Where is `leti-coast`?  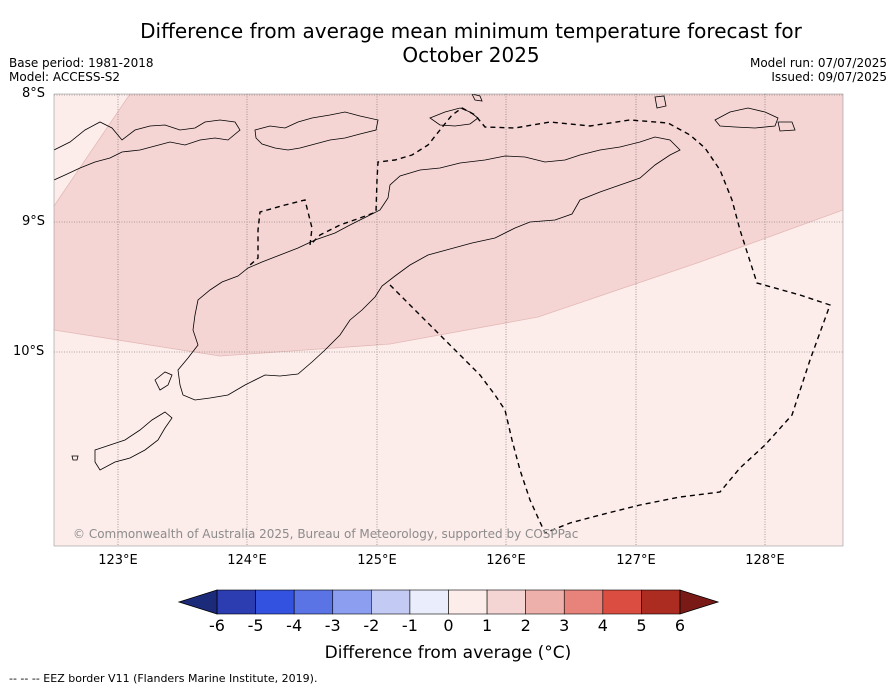
leti-coast is located at coordinates (746, 118).